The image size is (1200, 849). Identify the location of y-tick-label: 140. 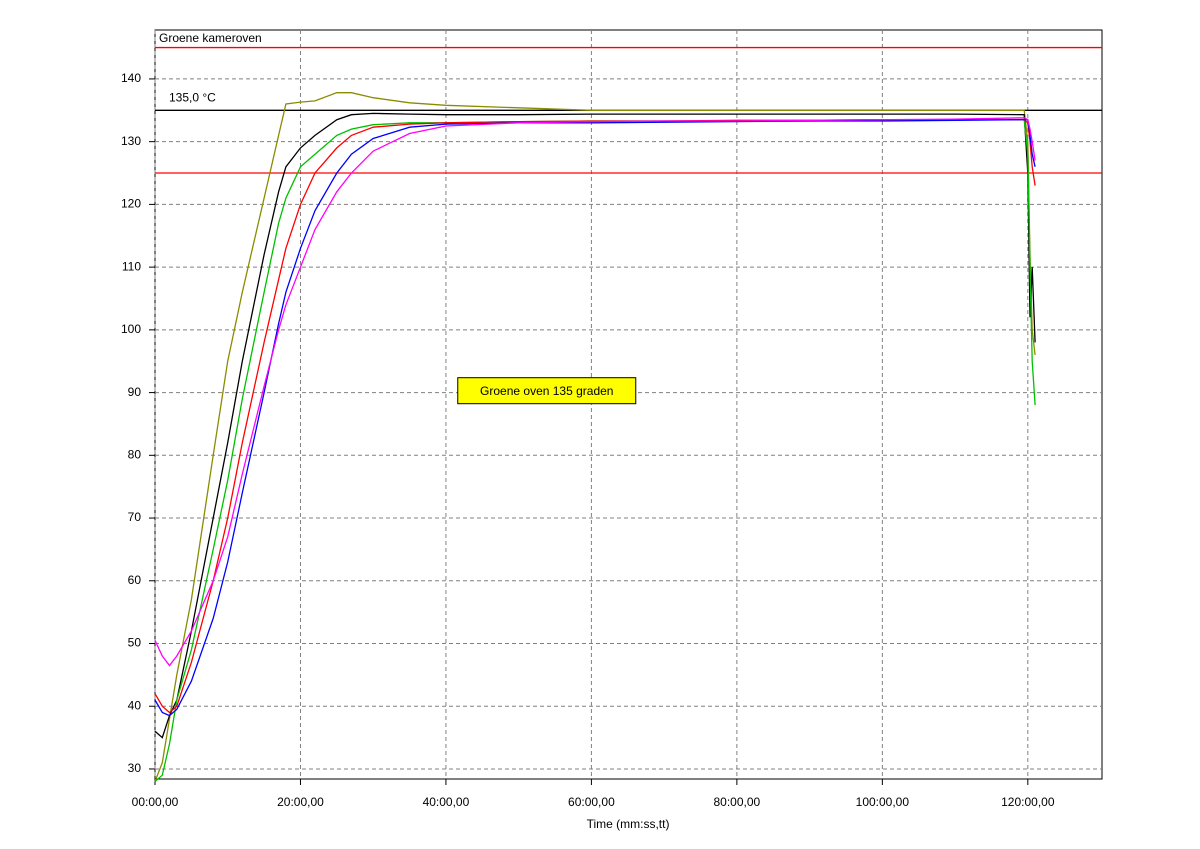
(131, 78).